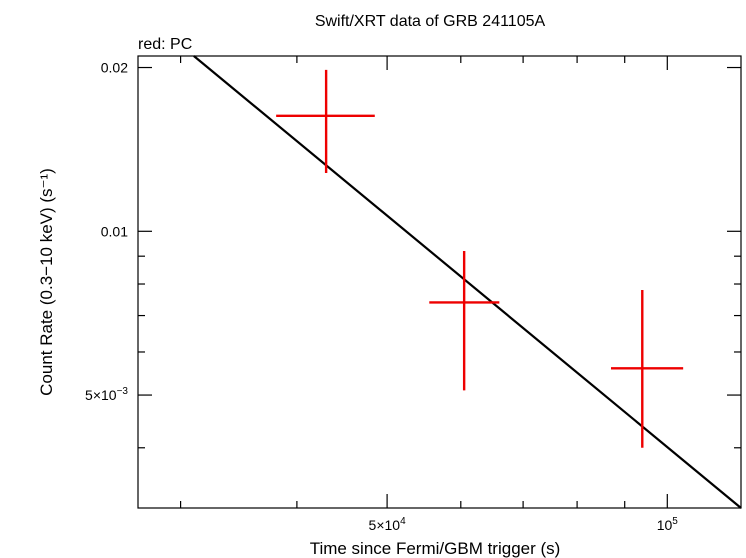 This screenshot has height=558, width=746. Describe the element at coordinates (114, 68) in the screenshot. I see `y-tick-label: 0.02` at that location.